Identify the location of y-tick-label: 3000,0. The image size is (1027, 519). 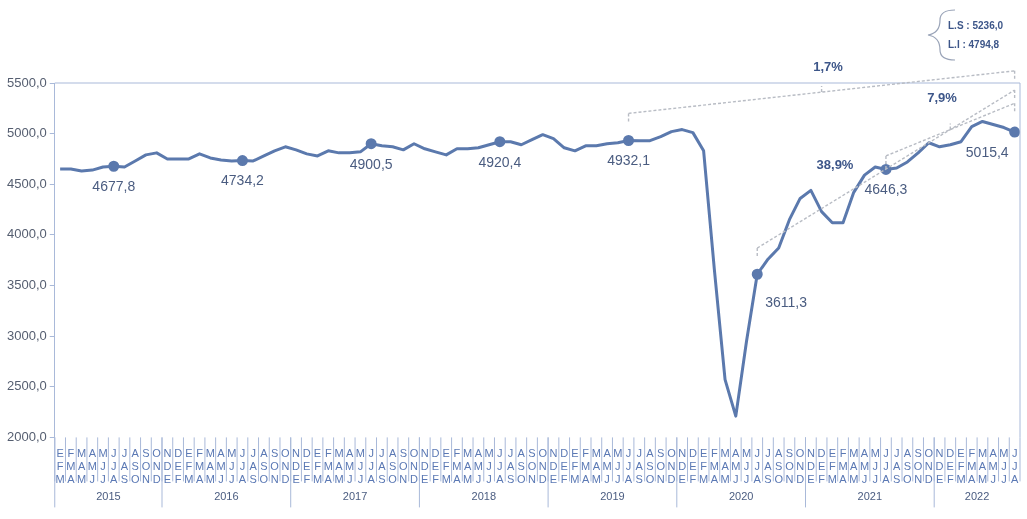
(27, 335).